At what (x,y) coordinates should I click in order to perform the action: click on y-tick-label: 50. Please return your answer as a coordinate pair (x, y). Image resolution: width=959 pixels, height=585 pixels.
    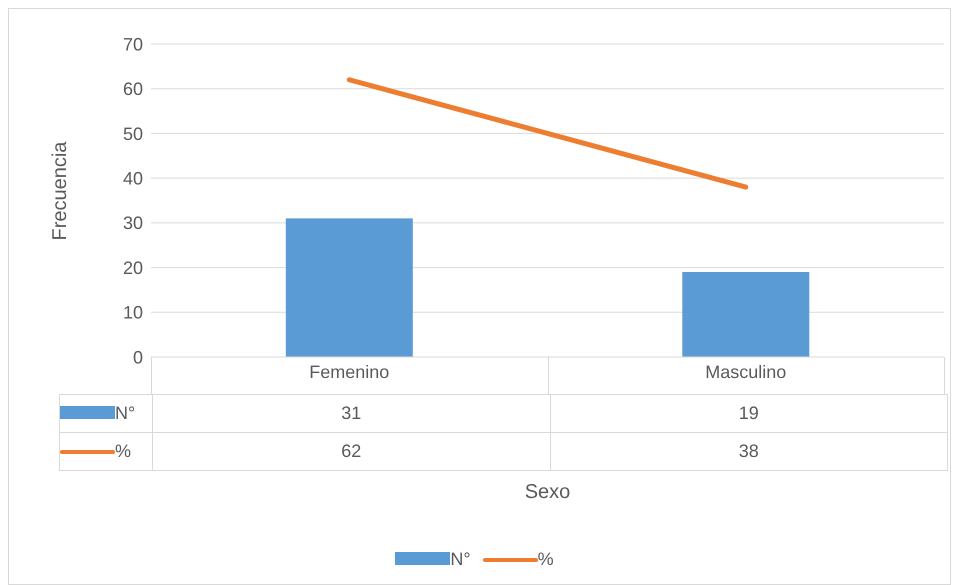
    Looking at the image, I should click on (132, 134).